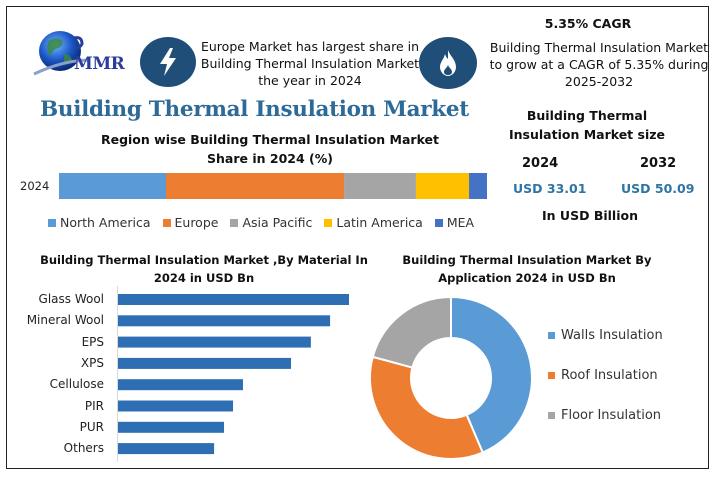  I want to click on region-stacked-bar, so click(273, 186).